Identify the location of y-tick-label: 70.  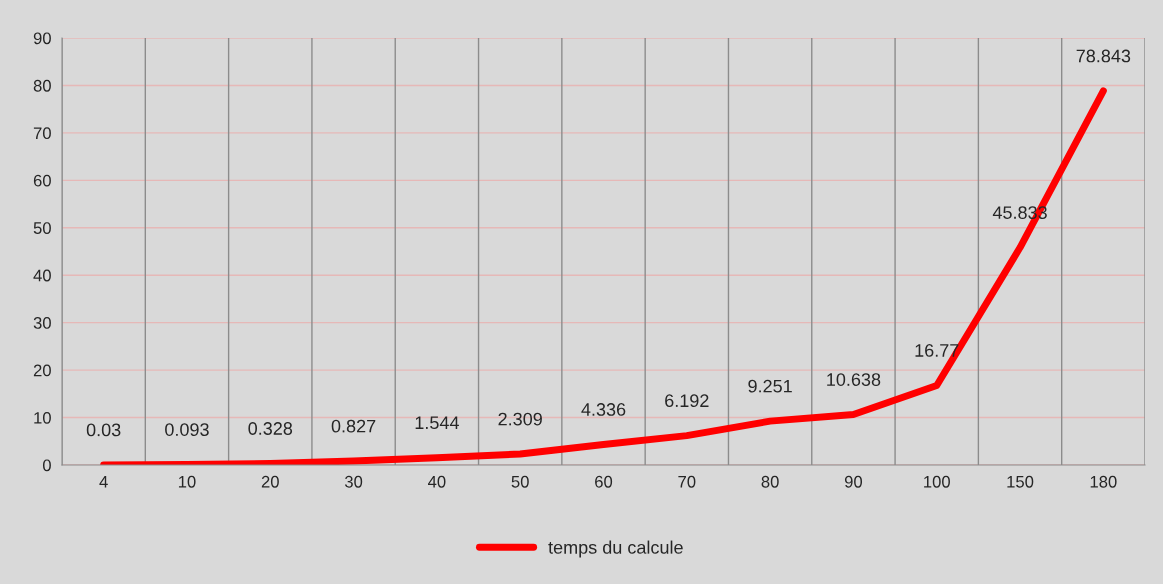
(42, 133).